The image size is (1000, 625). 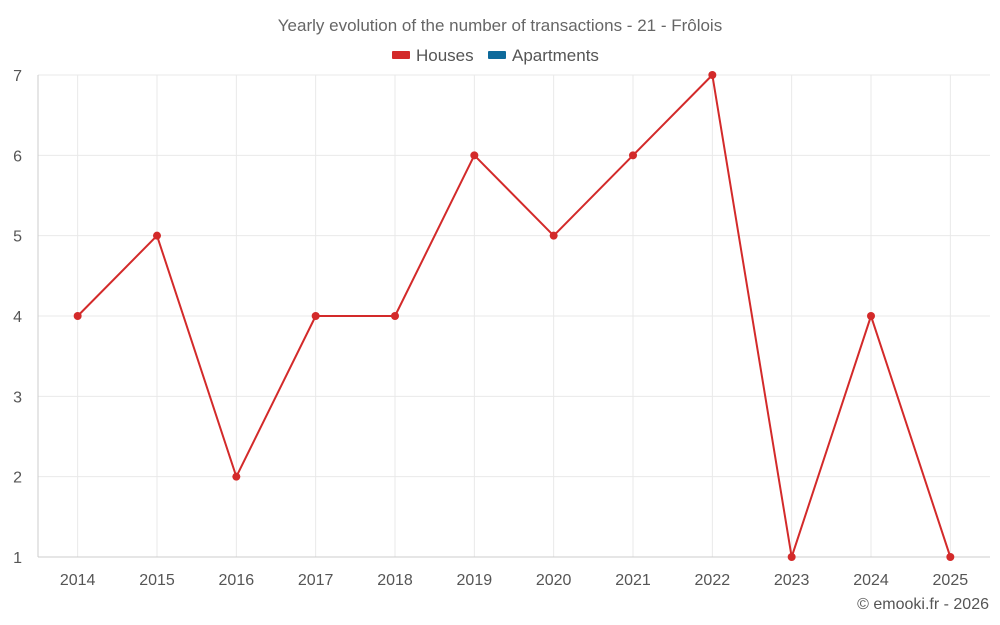 I want to click on data-point-2015, so click(x=157, y=235).